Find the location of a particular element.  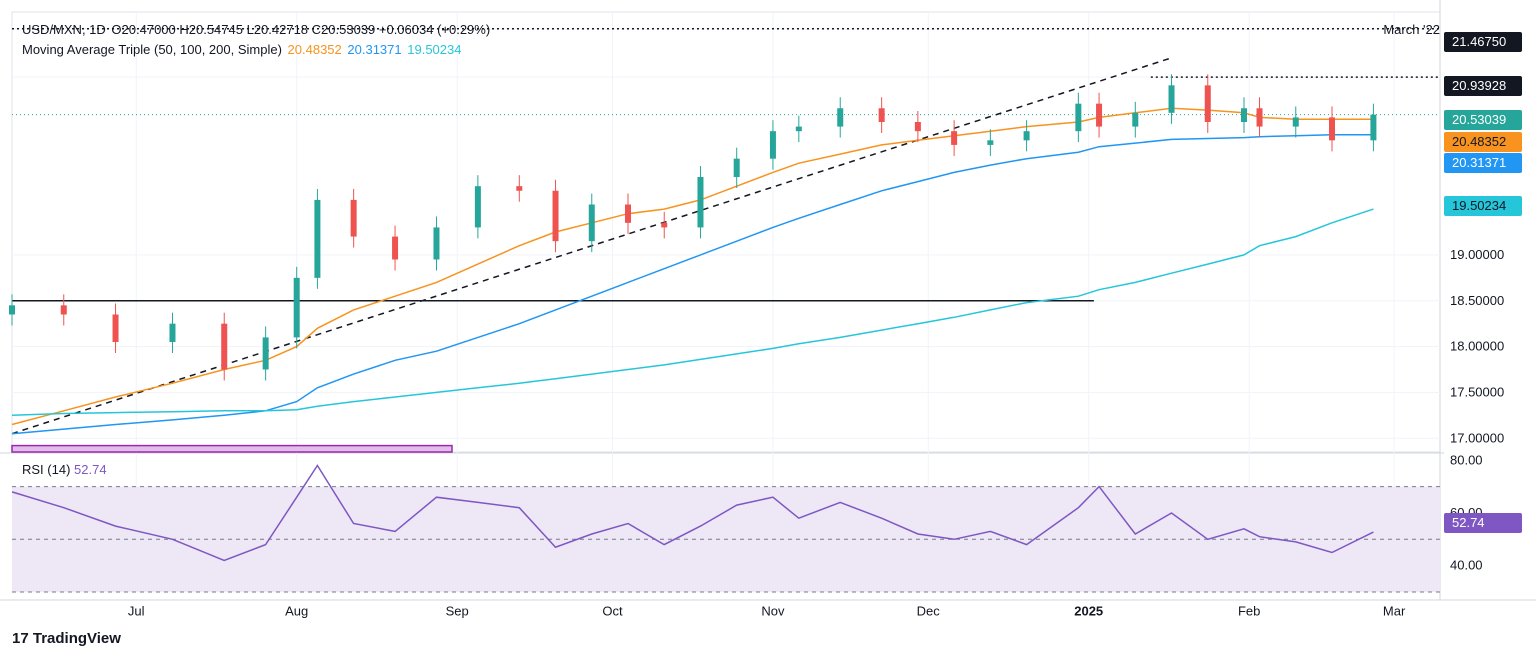

price-tick-label: 17.00000 is located at coordinates (1477, 437).